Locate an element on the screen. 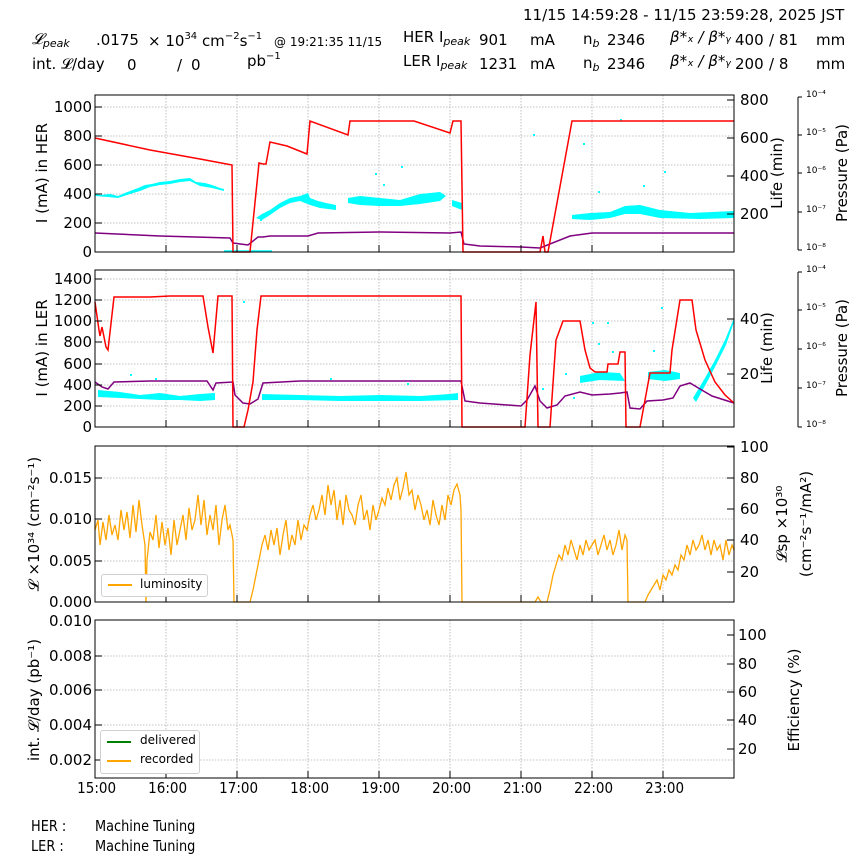 The width and height of the screenshot is (864, 864). p1-ytick: 400 is located at coordinates (77, 194).